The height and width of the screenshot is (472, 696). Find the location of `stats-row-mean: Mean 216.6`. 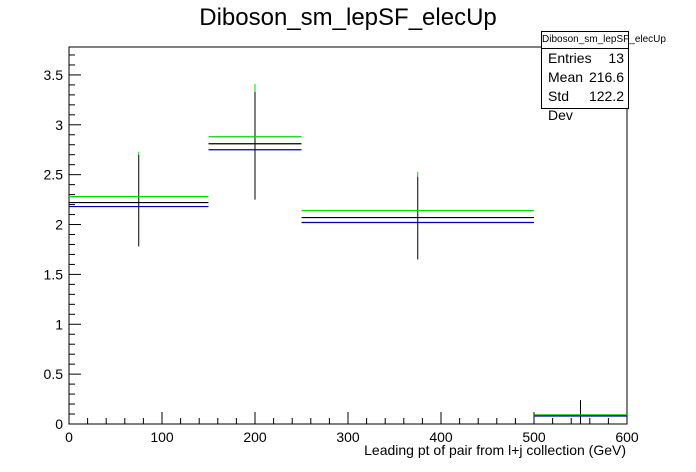

stats-row-mean: Mean 216.6 is located at coordinates (585, 77).